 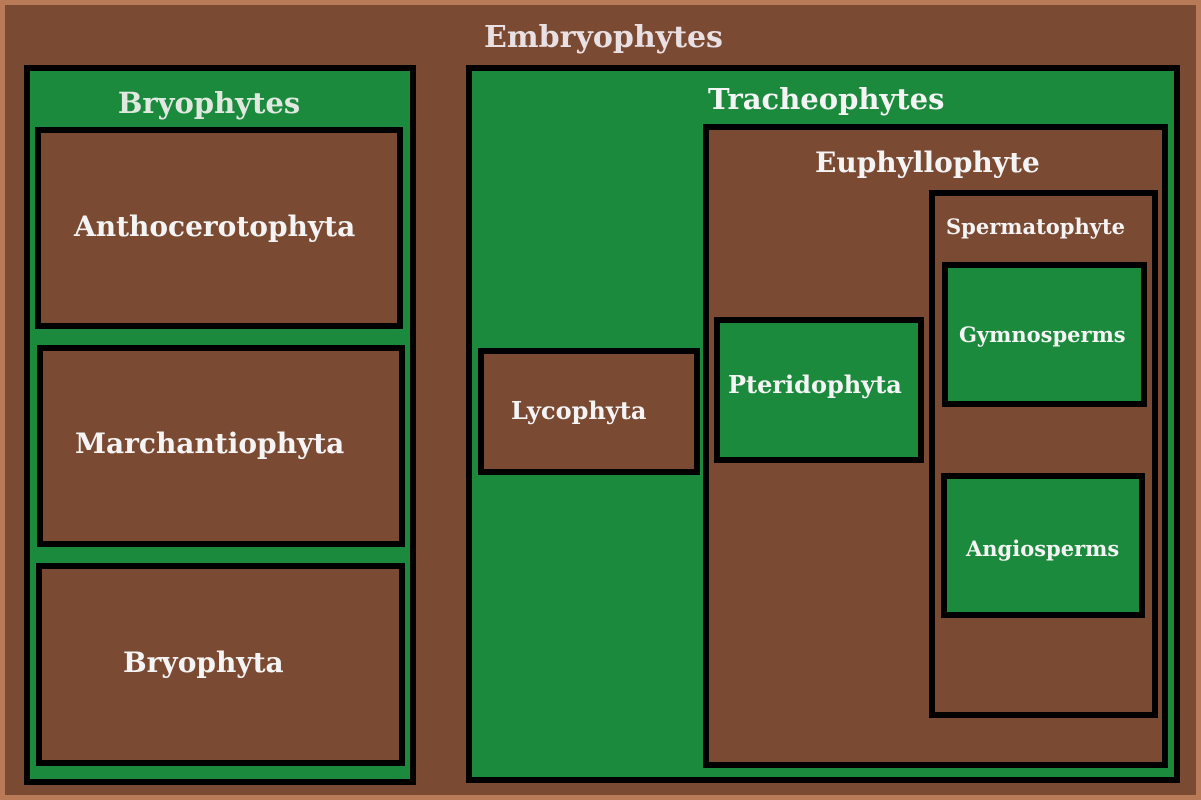 I want to click on anthocerotophyta-box, so click(x=219, y=228).